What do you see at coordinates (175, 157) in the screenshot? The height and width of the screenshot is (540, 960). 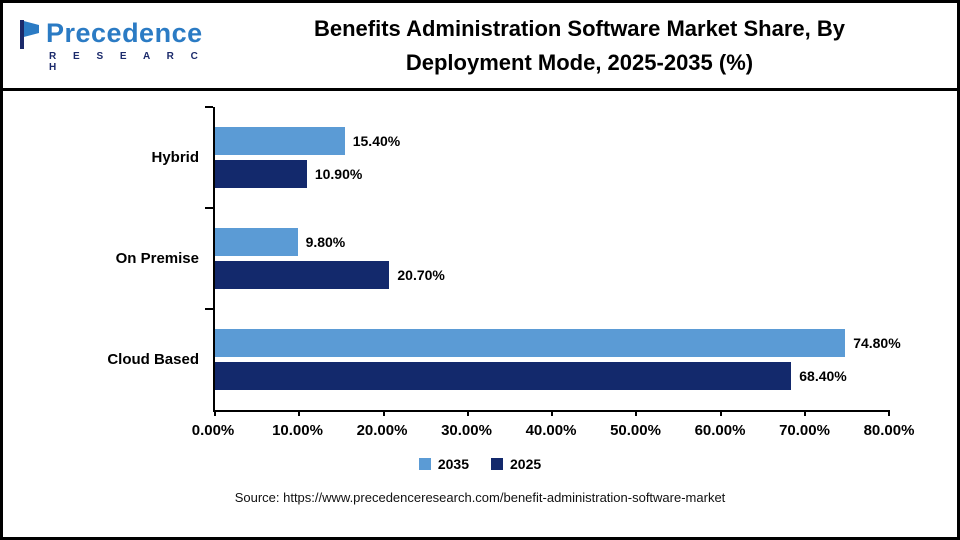 I see `category-label: Hybrid` at bounding box center [175, 157].